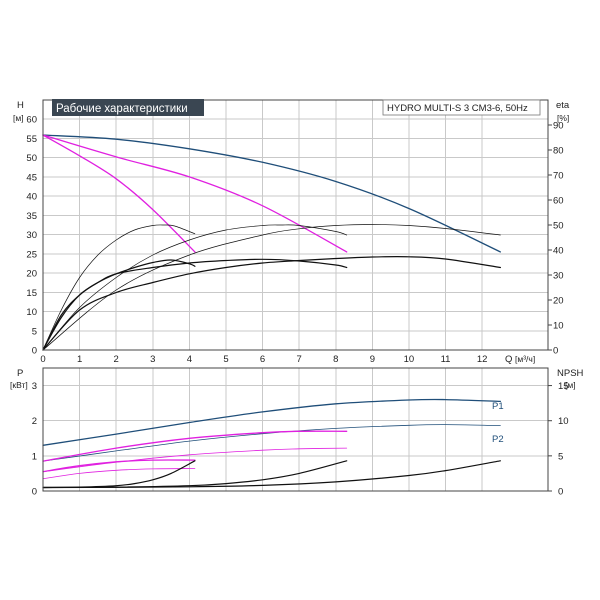 The width and height of the screenshot is (600, 600). Describe the element at coordinates (558, 326) in the screenshot. I see `eta-tick-label: 10` at that location.